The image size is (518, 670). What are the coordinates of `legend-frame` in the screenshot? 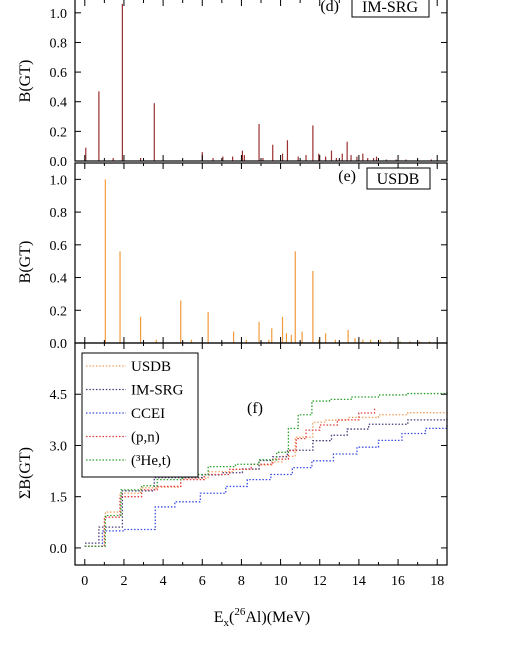 It's located at (140, 415).